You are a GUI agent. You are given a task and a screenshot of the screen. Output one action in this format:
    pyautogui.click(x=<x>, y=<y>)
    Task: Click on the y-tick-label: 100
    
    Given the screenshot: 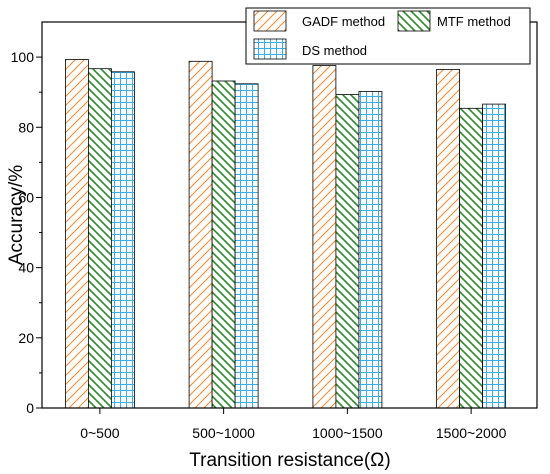 What is the action you would take?
    pyautogui.click(x=23, y=57)
    